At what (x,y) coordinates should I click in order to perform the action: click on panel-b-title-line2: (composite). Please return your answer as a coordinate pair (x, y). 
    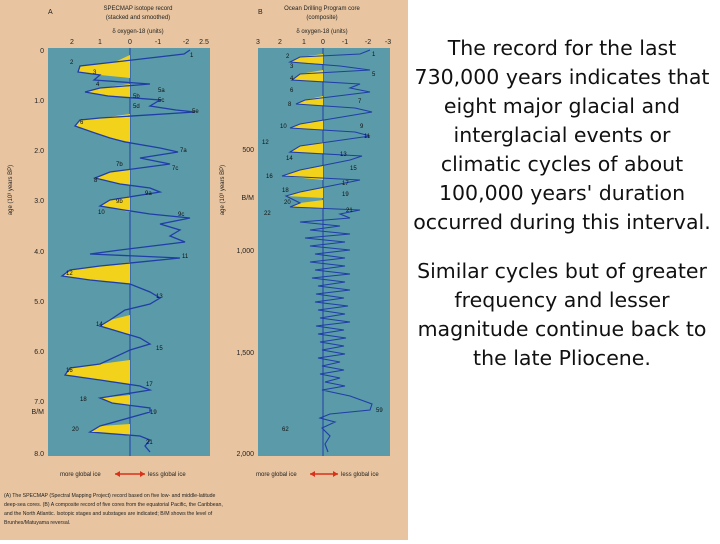
    Looking at the image, I should click on (321, 18).